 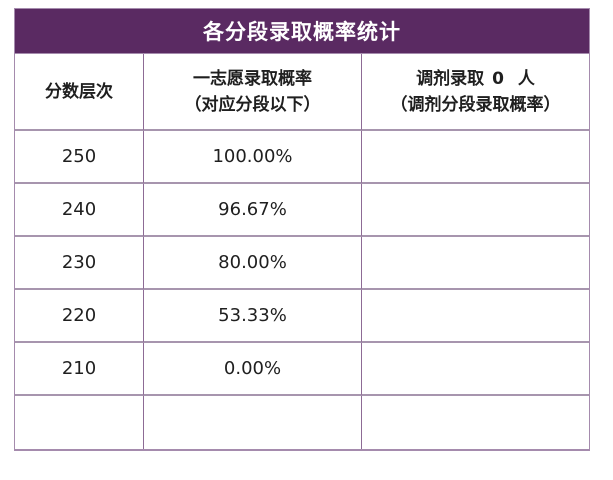 I want to click on header-transfer-line1: 调剂录取 0 人, so click(x=475, y=79).